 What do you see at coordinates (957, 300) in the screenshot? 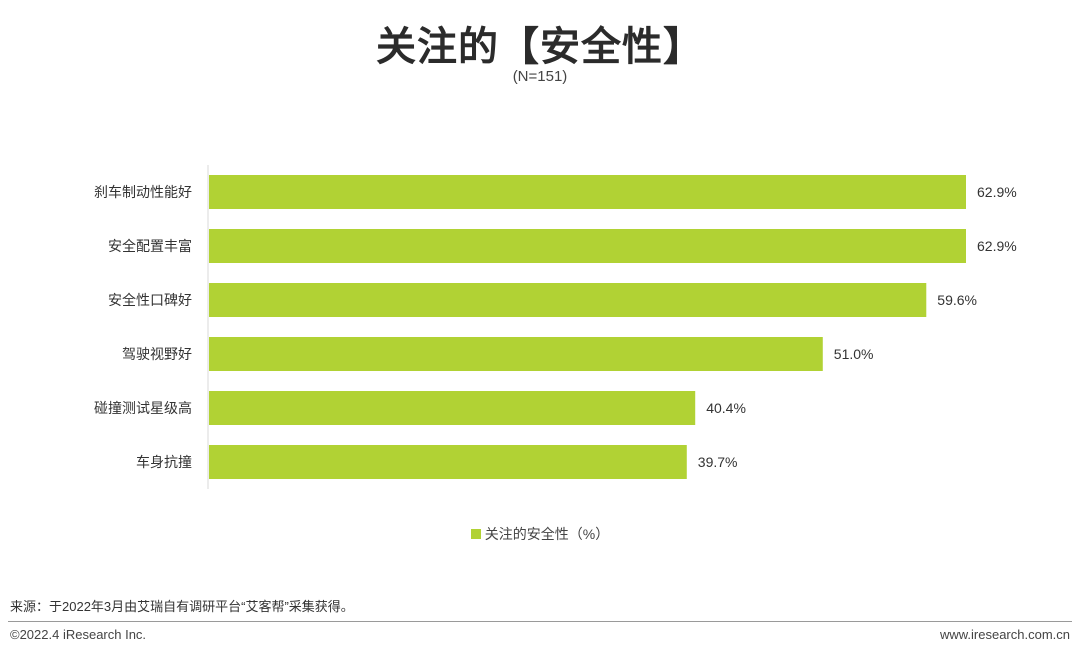
I see `value-label: 59.6%` at bounding box center [957, 300].